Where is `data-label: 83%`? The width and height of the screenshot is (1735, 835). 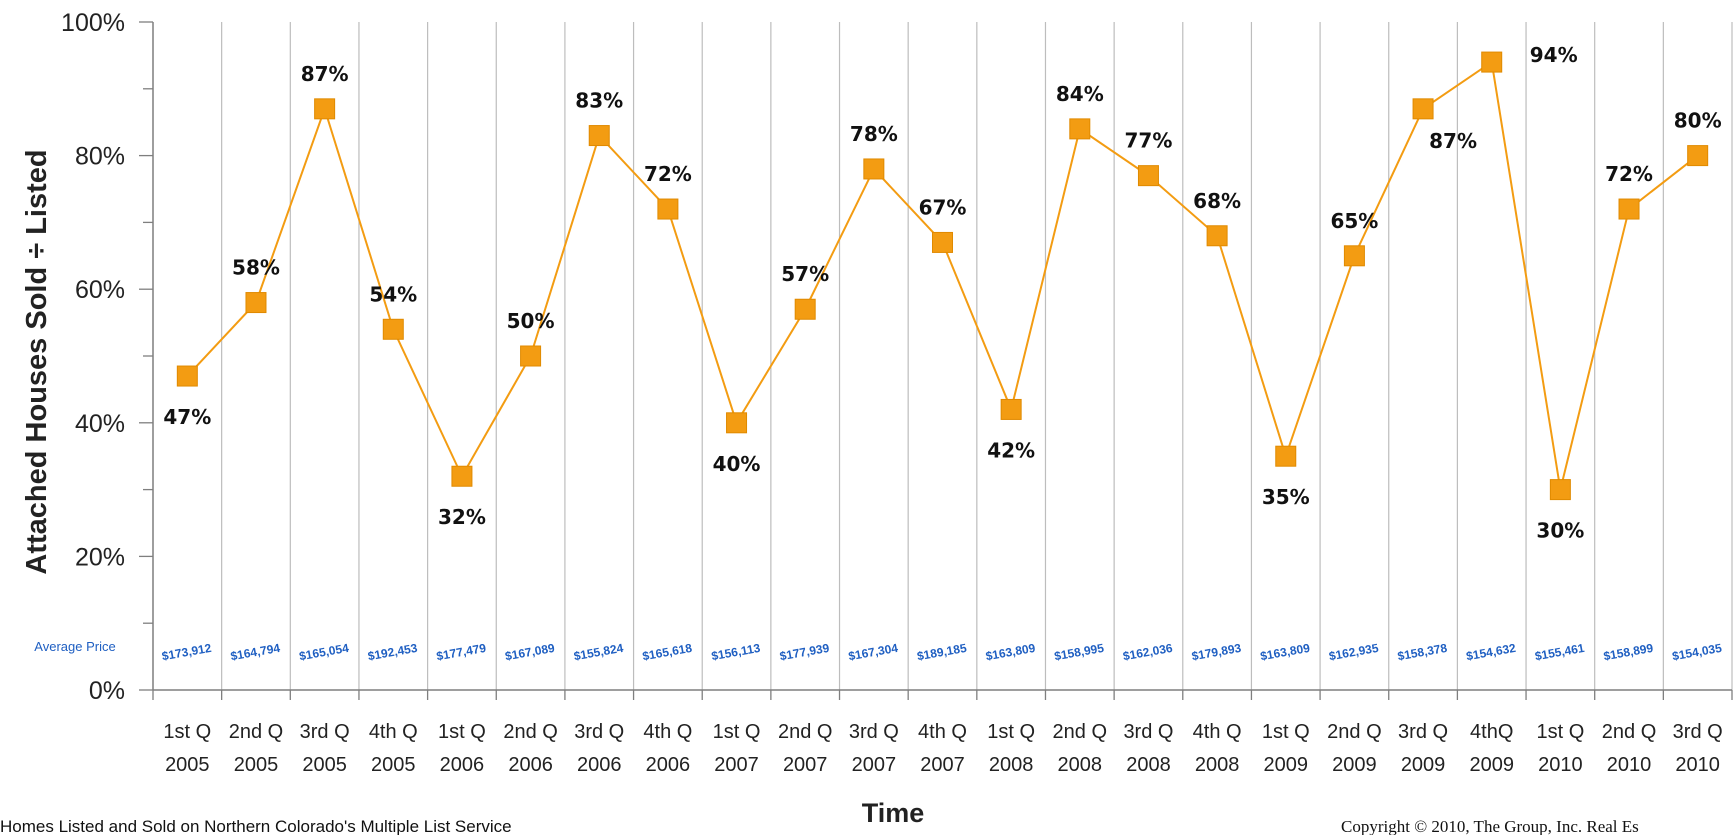
data-label: 83% is located at coordinates (599, 101).